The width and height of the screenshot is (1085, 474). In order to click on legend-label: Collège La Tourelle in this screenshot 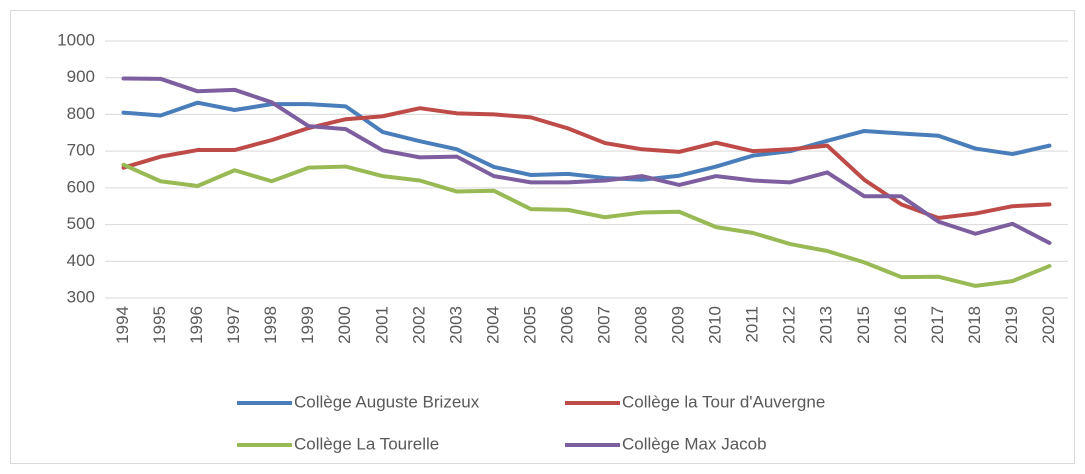, I will do `click(366, 443)`.